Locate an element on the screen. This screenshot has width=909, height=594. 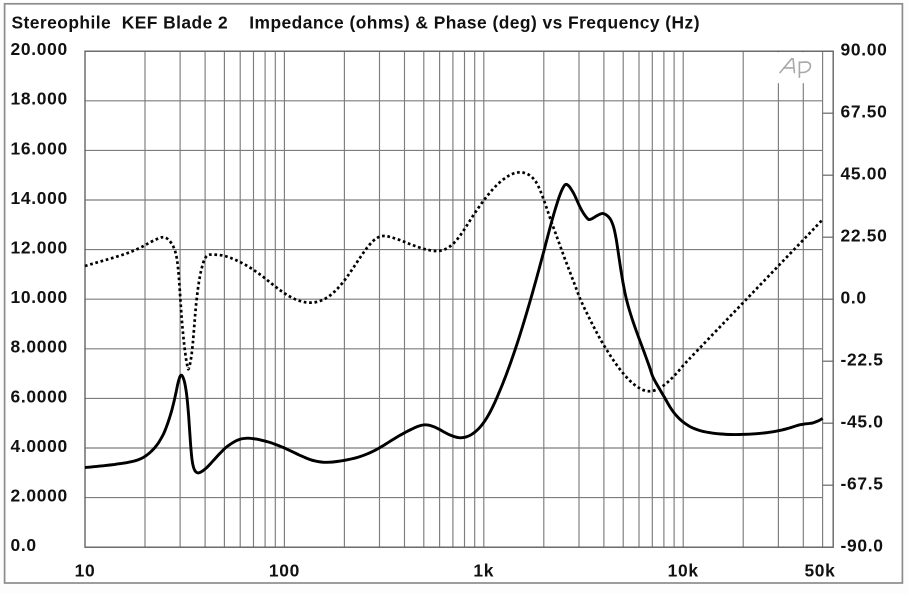
svg-text: 16.000 is located at coordinates (39, 148).